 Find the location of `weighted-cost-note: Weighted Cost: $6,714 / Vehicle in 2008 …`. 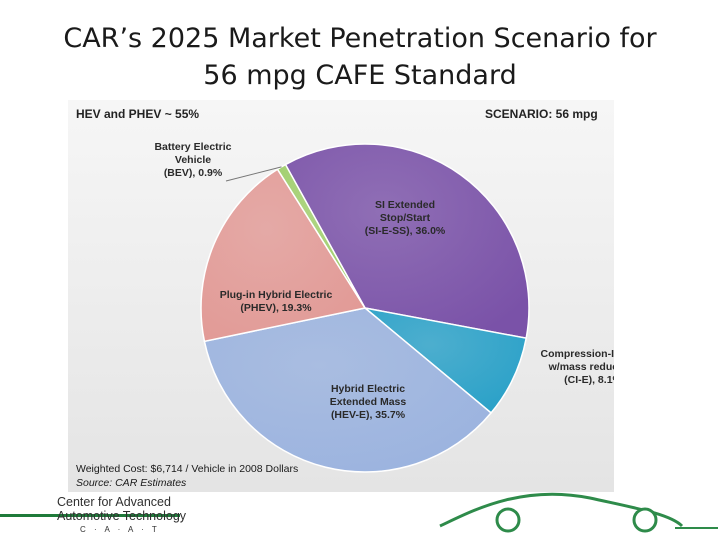

weighted-cost-note: Weighted Cost: $6,714 / Vehicle in 2008 … is located at coordinates (187, 469).